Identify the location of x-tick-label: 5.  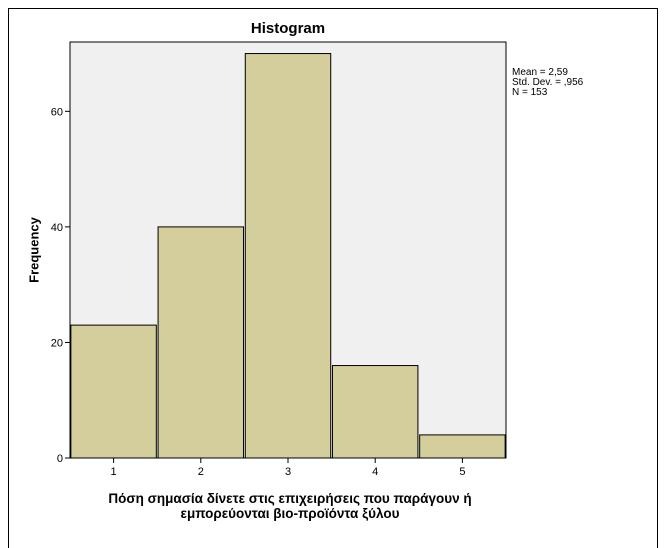
(462, 472).